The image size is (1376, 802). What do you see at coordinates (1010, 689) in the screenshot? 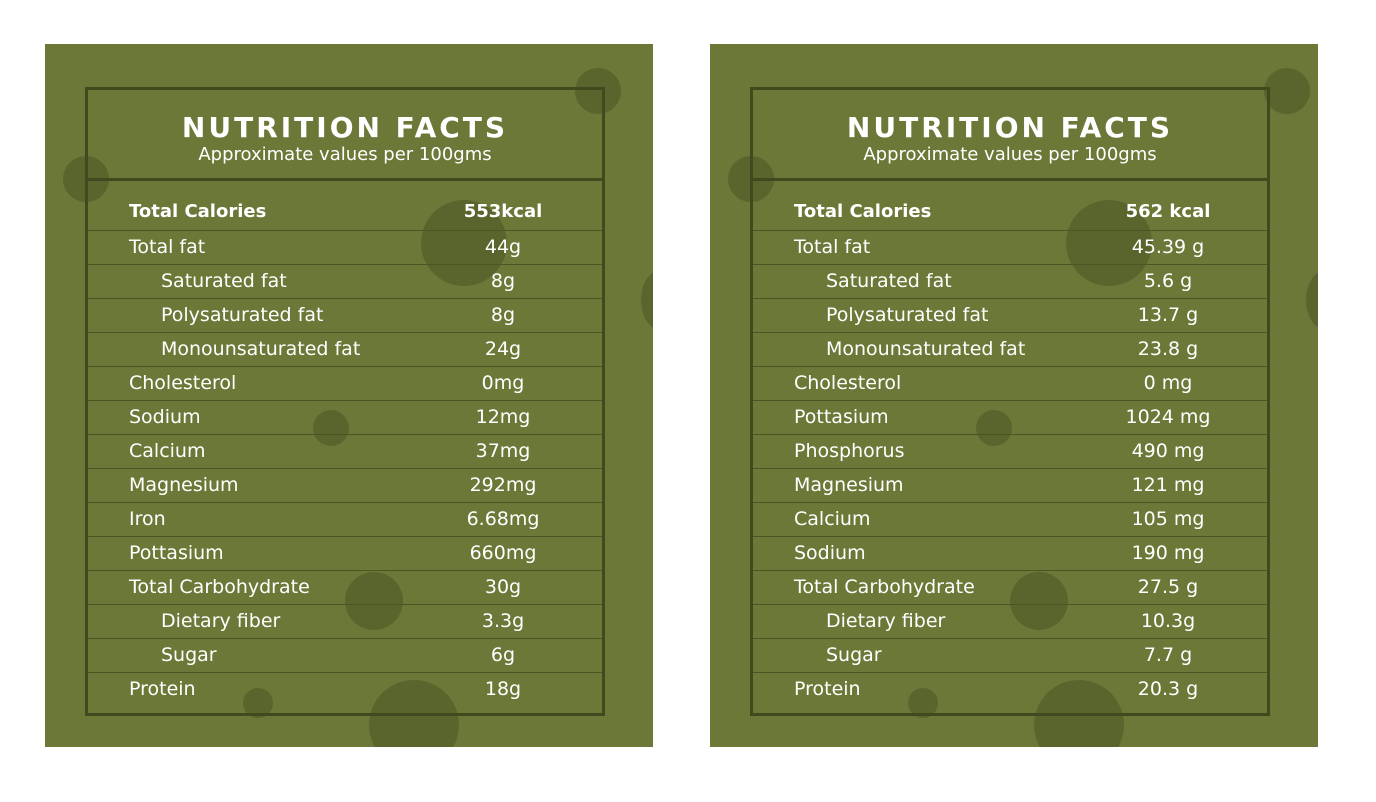
I see `nutrition-row-protein: Protein 20.3 g` at bounding box center [1010, 689].